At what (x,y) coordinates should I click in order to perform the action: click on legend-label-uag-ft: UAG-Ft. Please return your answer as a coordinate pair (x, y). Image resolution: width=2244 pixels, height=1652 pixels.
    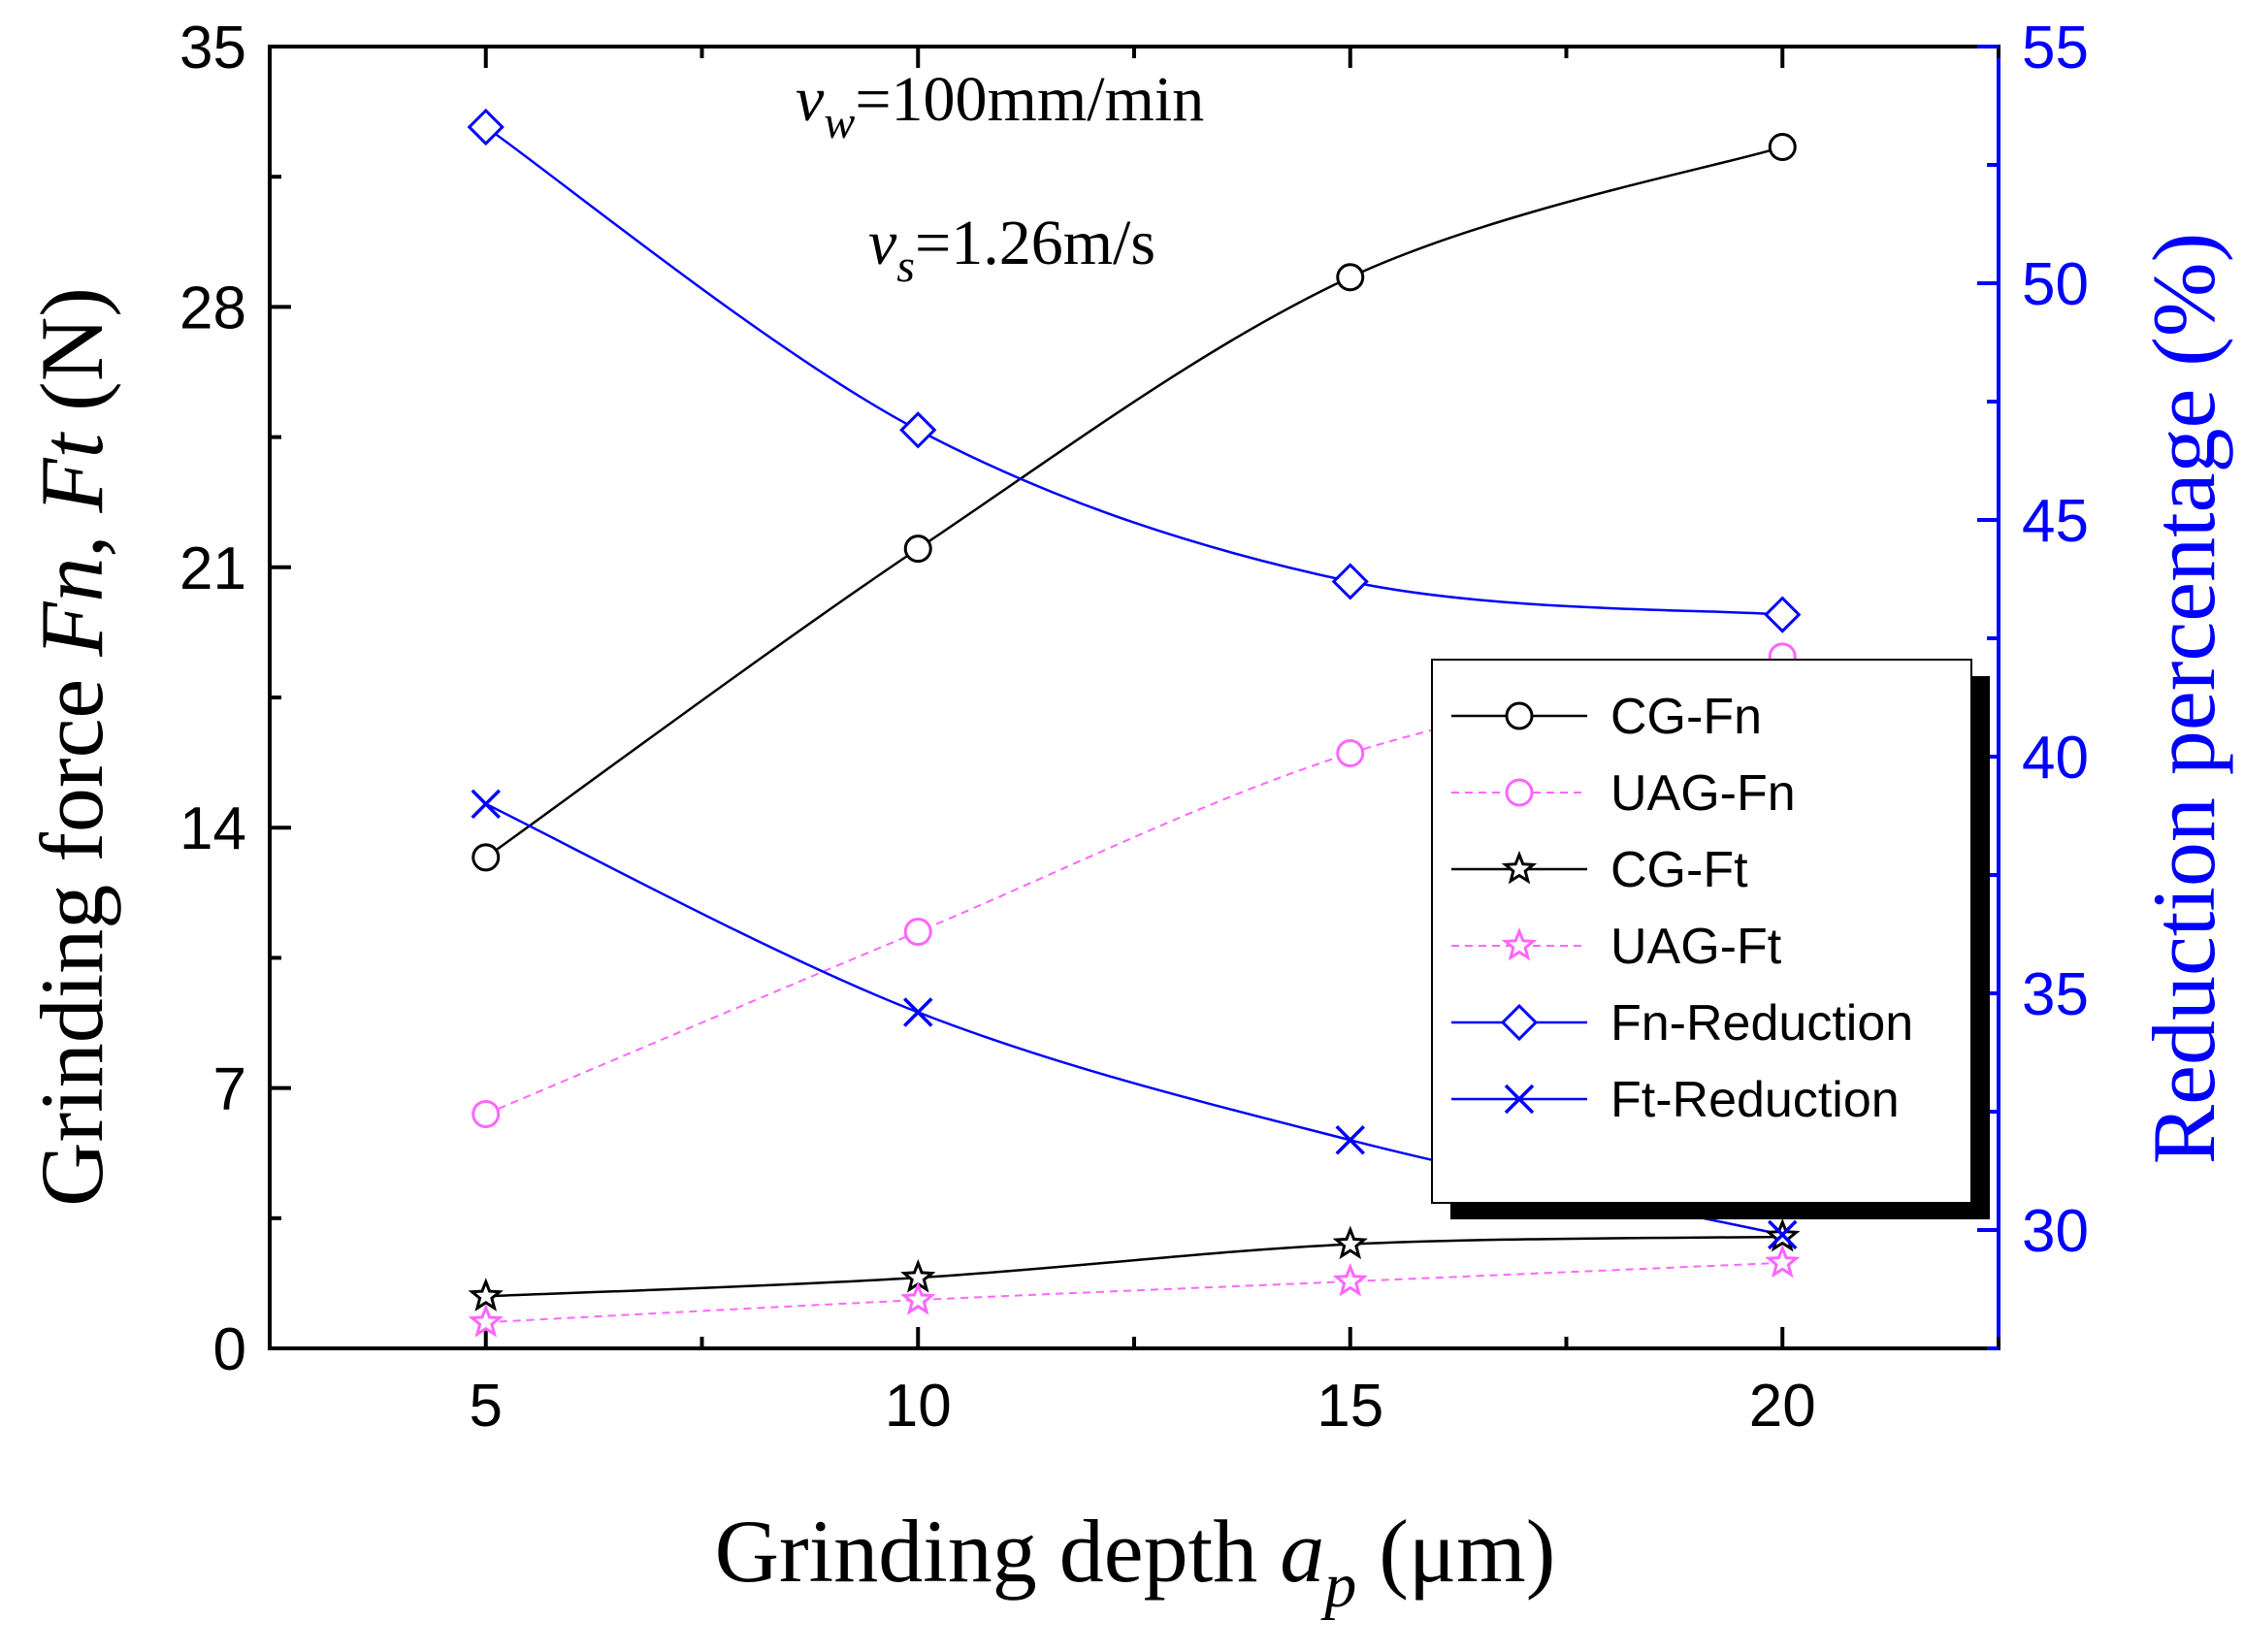
    Looking at the image, I should click on (1696, 947).